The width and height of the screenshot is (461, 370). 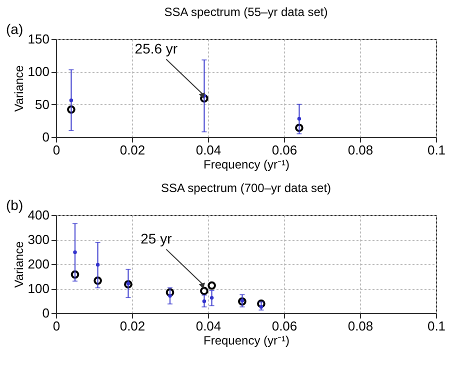 I want to click on annotation: 25.6 yr, so click(x=156, y=48).